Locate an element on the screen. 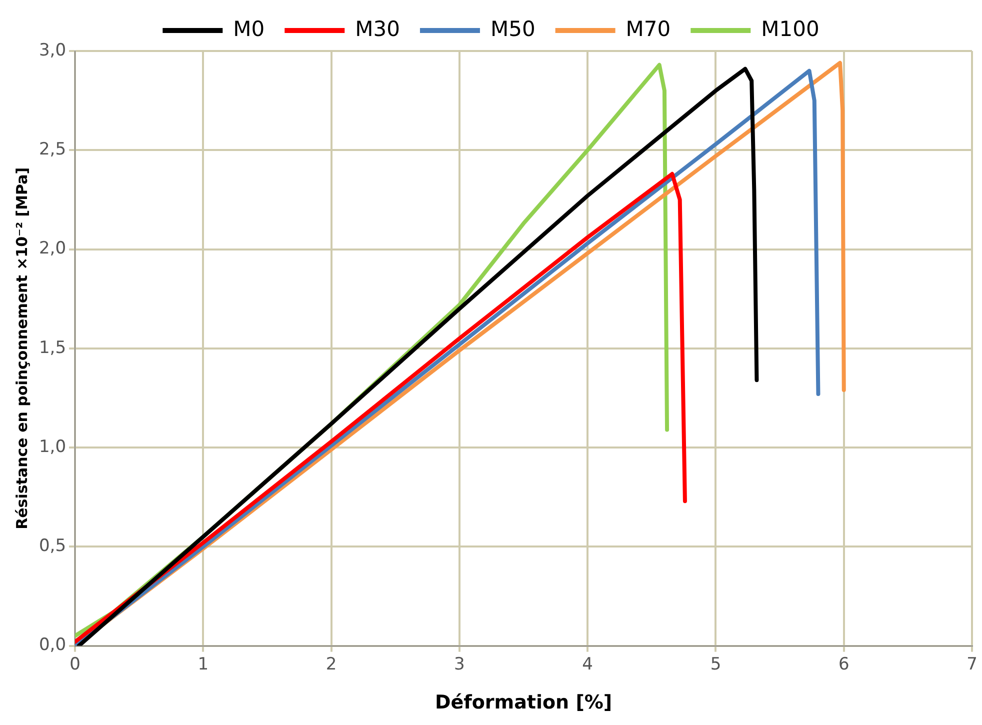  x-tick-label: 5 is located at coordinates (716, 664).